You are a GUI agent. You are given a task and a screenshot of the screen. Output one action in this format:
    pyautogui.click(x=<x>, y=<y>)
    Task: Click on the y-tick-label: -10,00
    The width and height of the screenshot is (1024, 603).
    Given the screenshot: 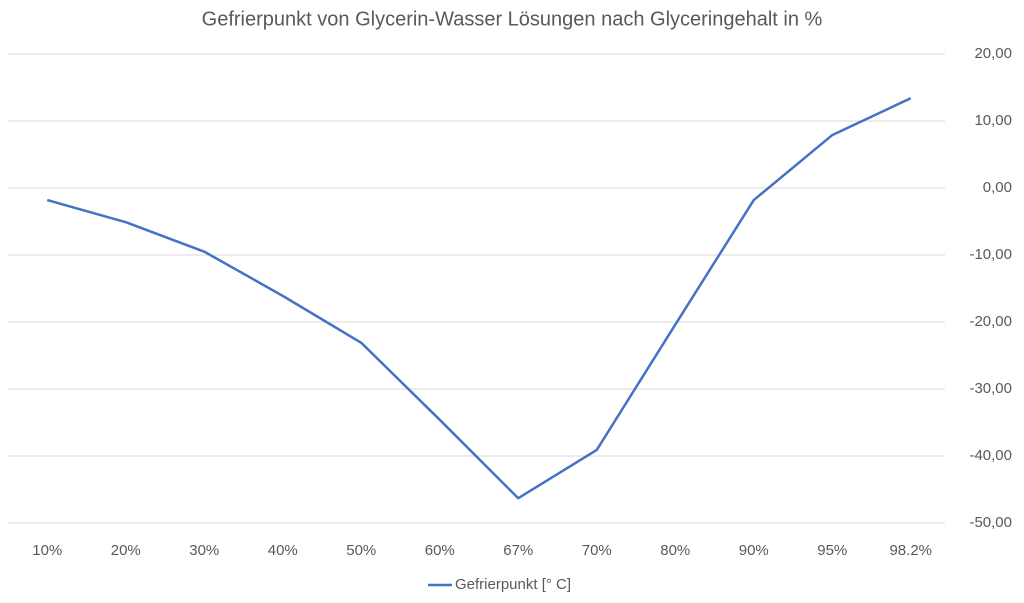 What is the action you would take?
    pyautogui.click(x=990, y=254)
    